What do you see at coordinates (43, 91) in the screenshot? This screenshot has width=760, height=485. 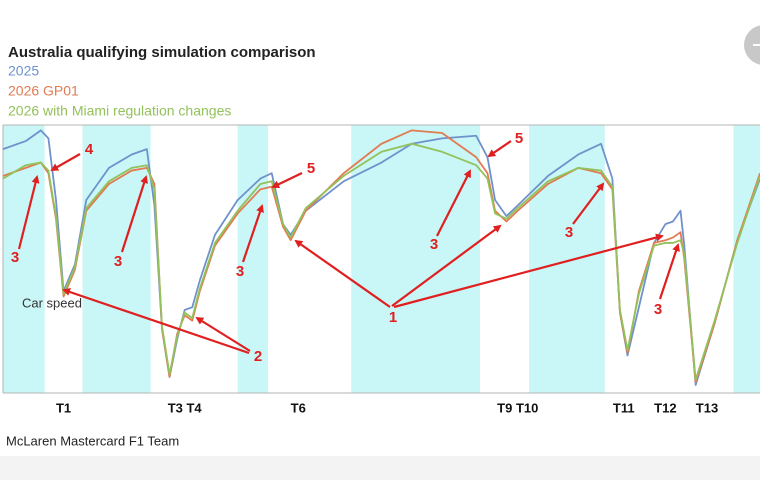 I see `legend-entry: 2026 GP01` at bounding box center [43, 91].